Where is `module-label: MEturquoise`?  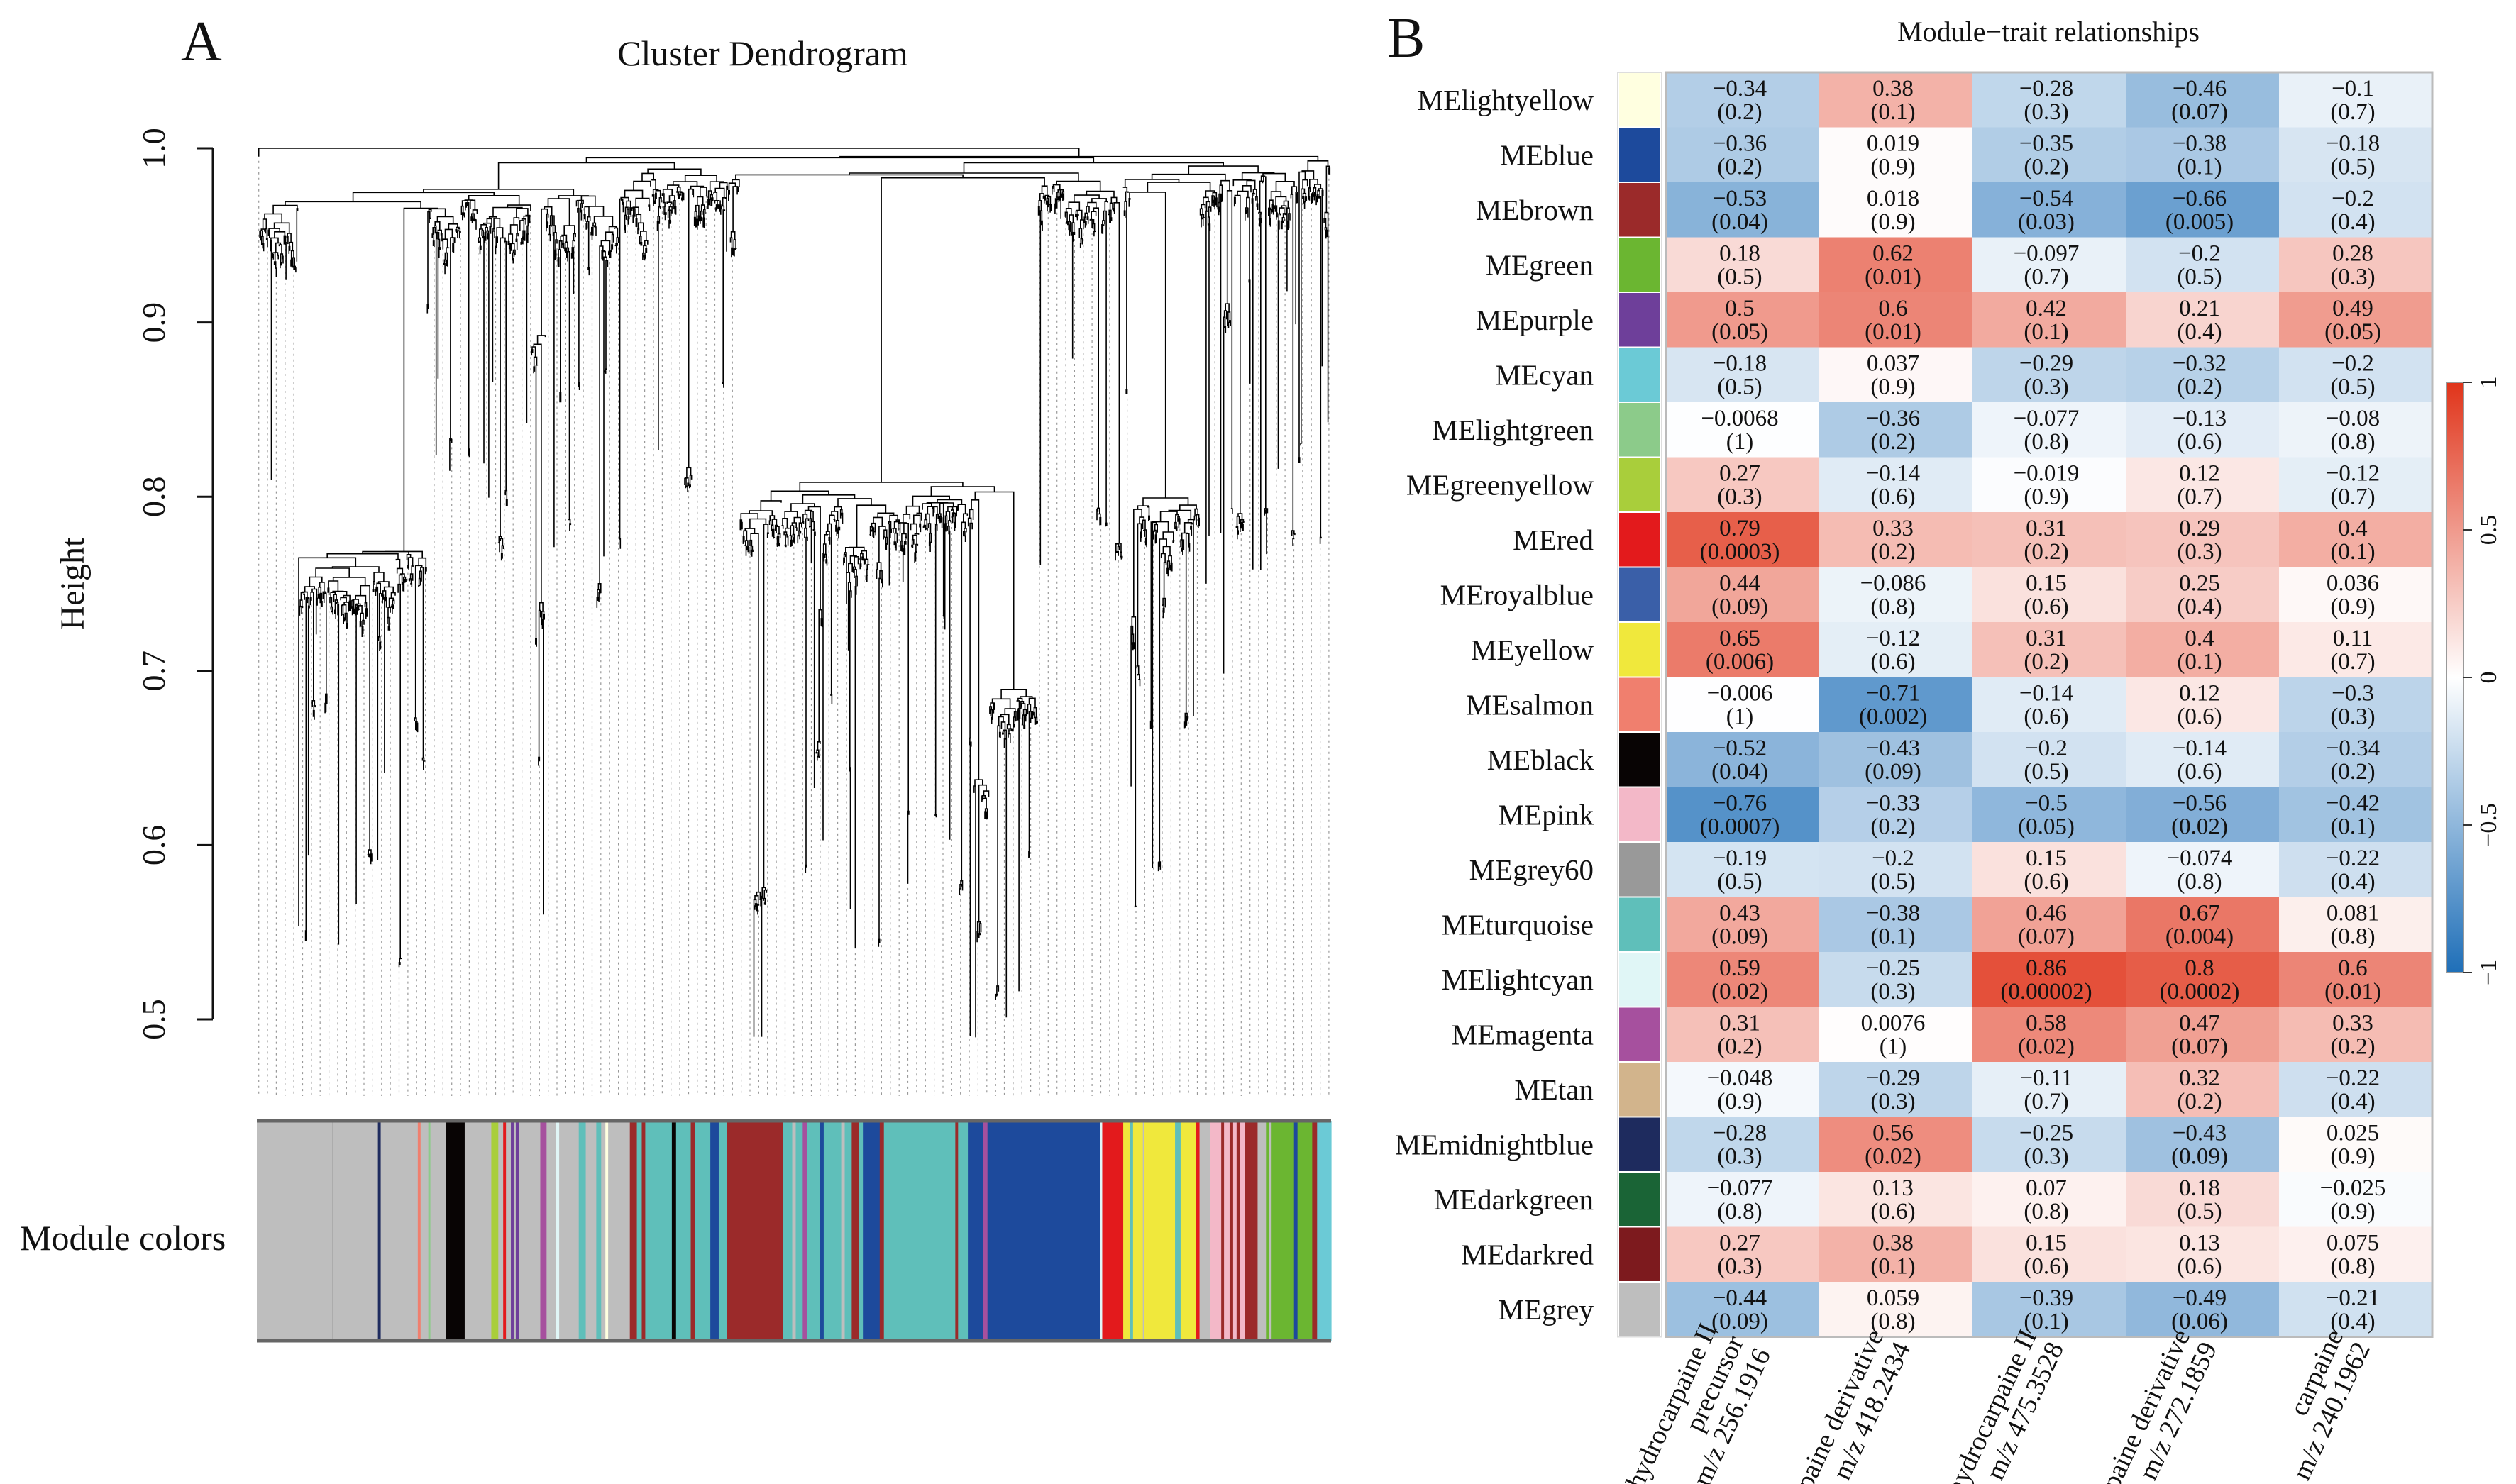
module-label: MEturquoise is located at coordinates (1518, 924).